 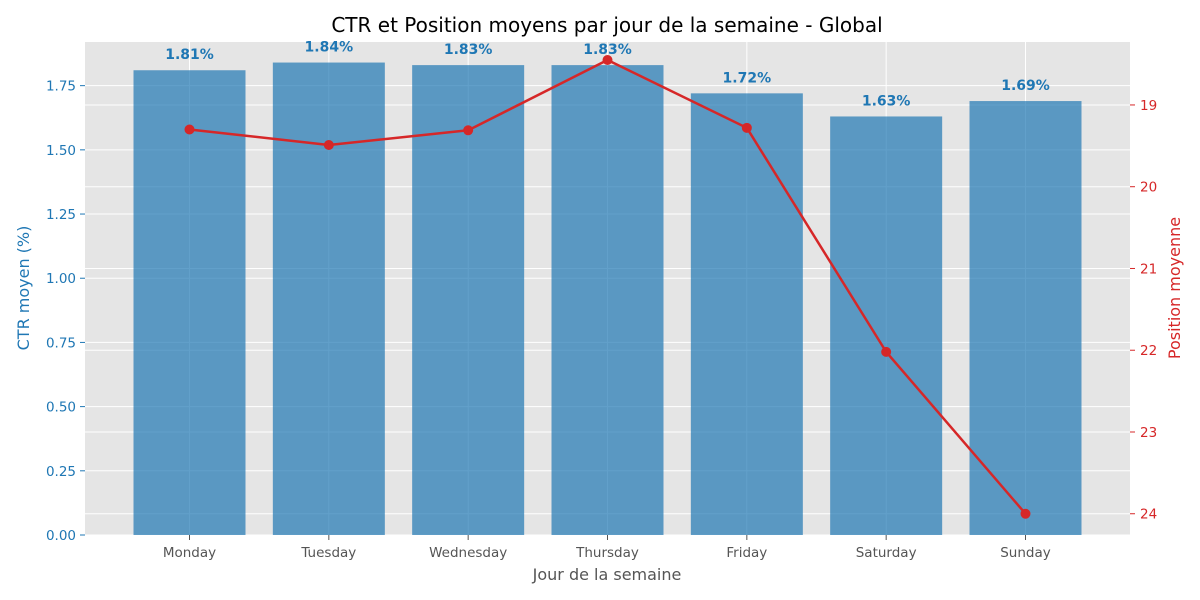 What do you see at coordinates (886, 553) in the screenshot?
I see `x-tick-label: Saturday` at bounding box center [886, 553].